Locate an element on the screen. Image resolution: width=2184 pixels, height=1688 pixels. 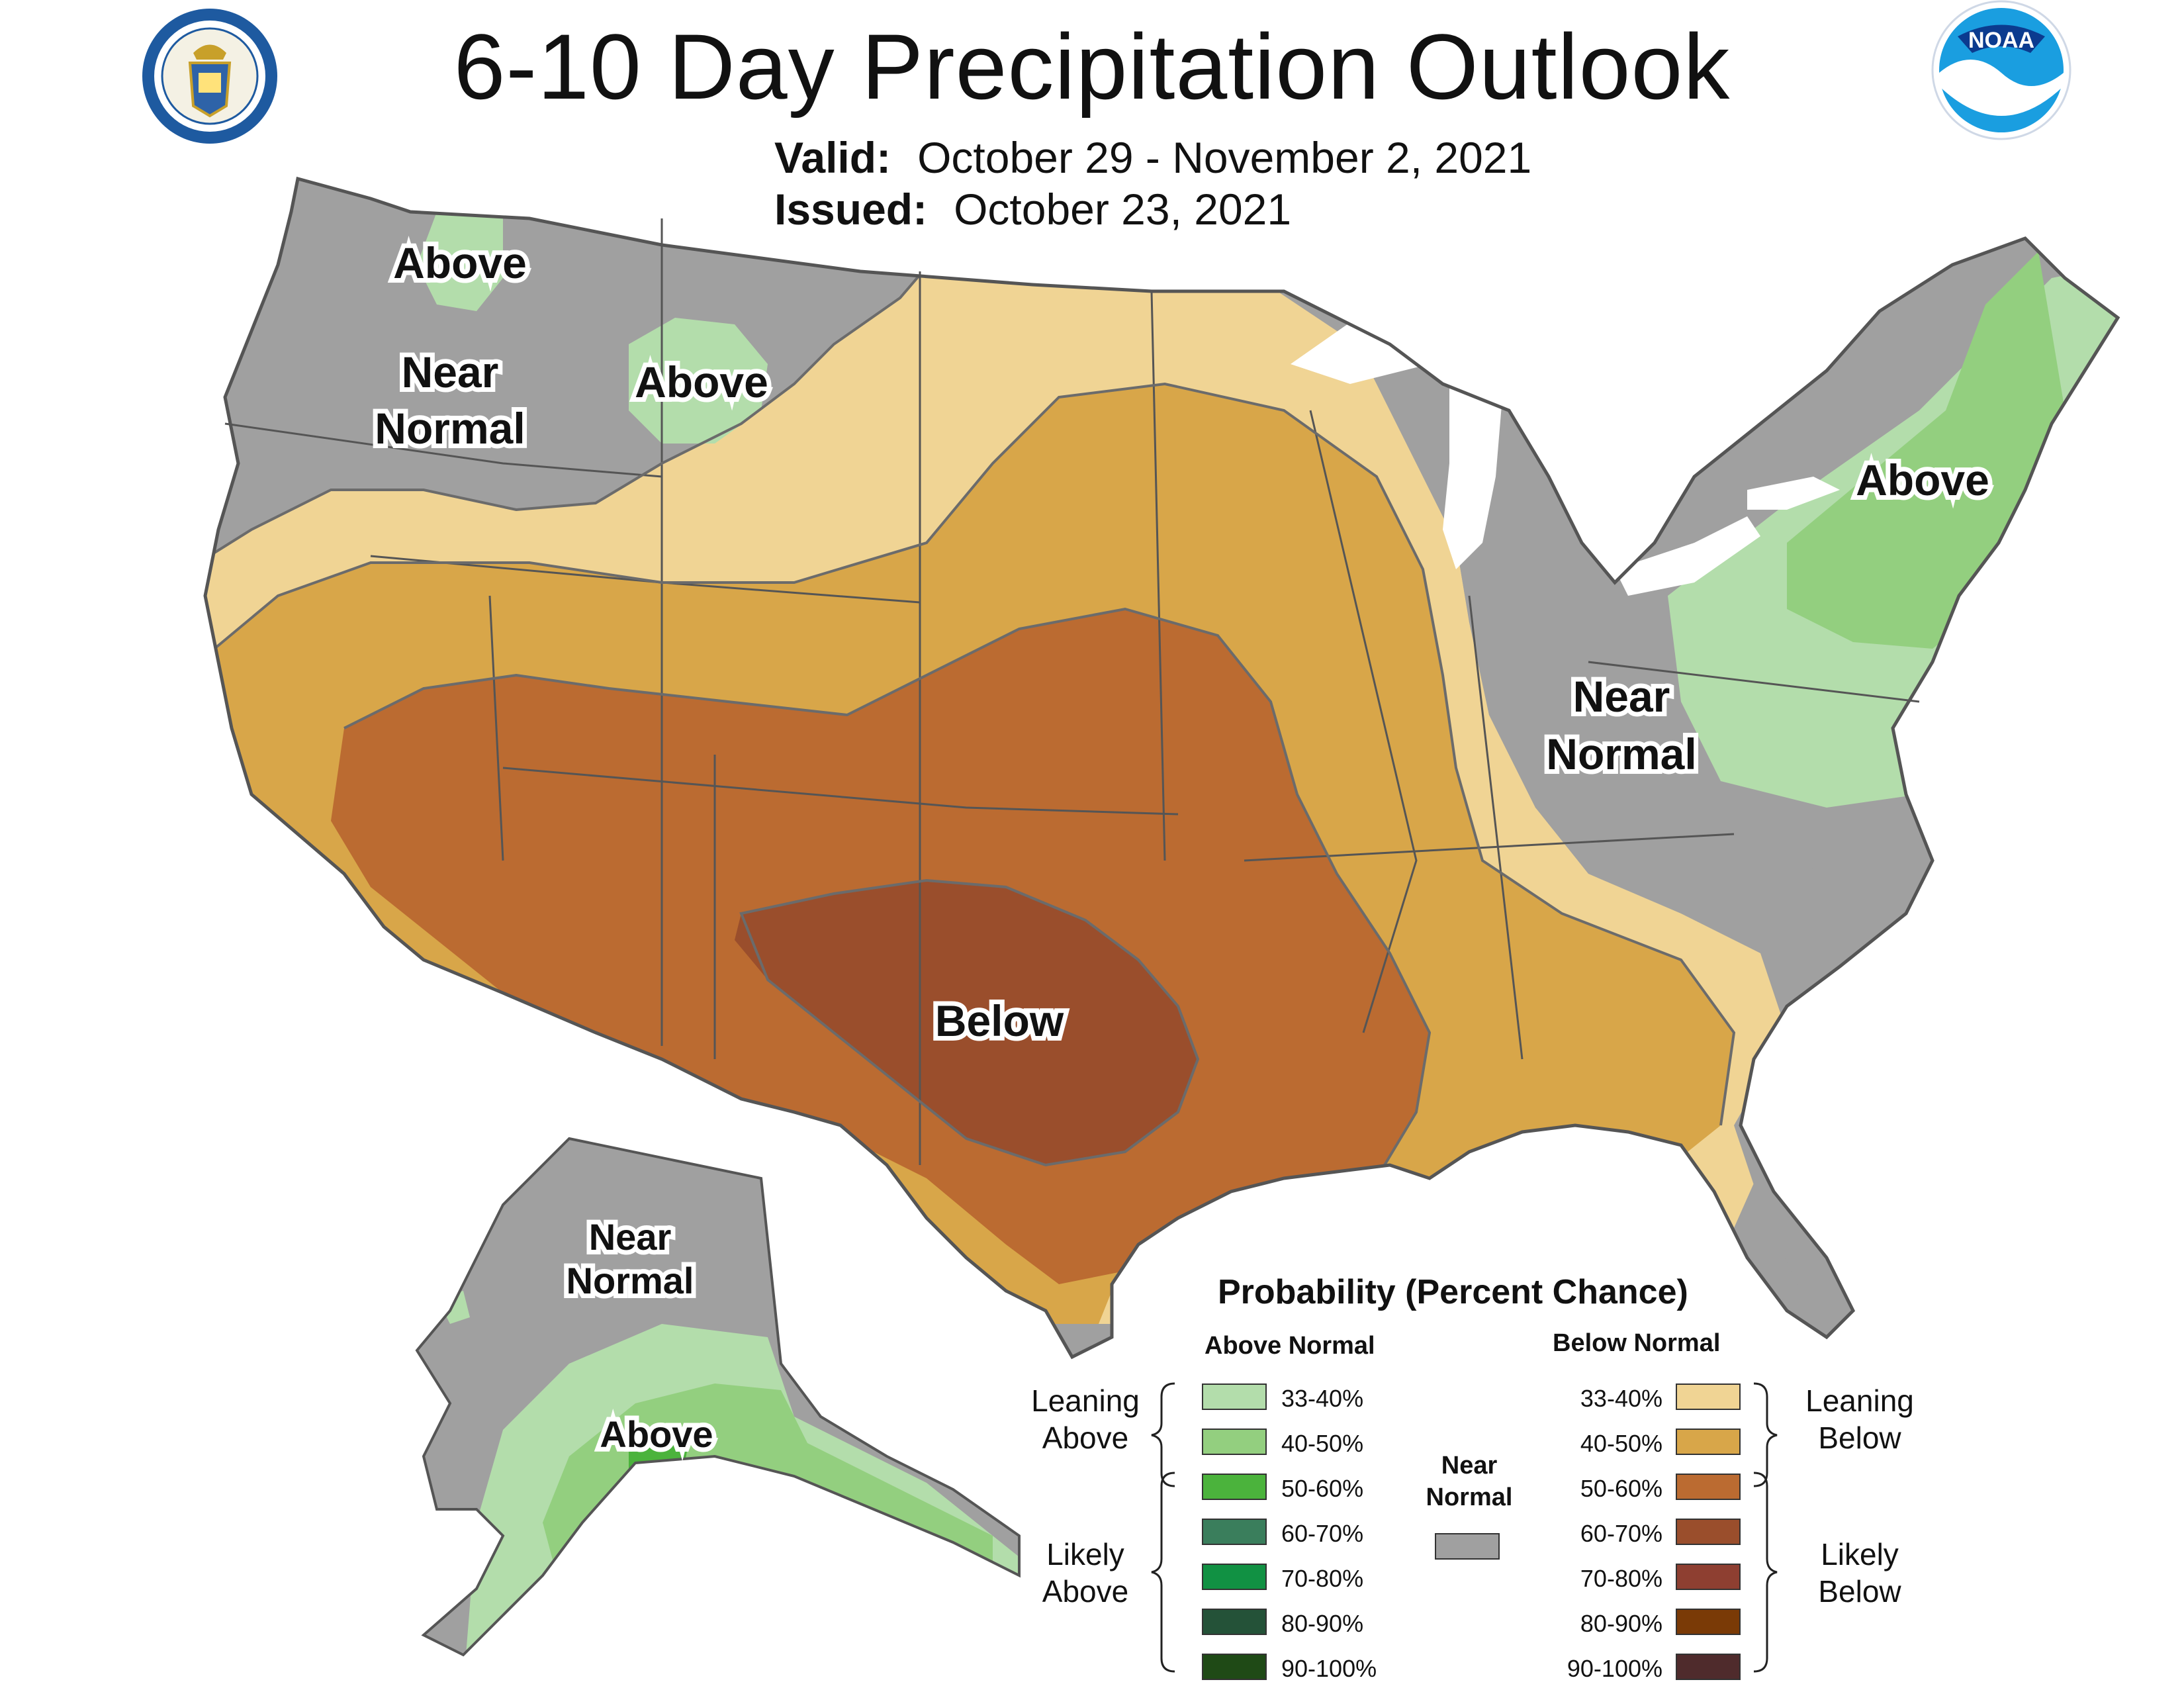
label-above-mt: Above is located at coordinates (701, 381).